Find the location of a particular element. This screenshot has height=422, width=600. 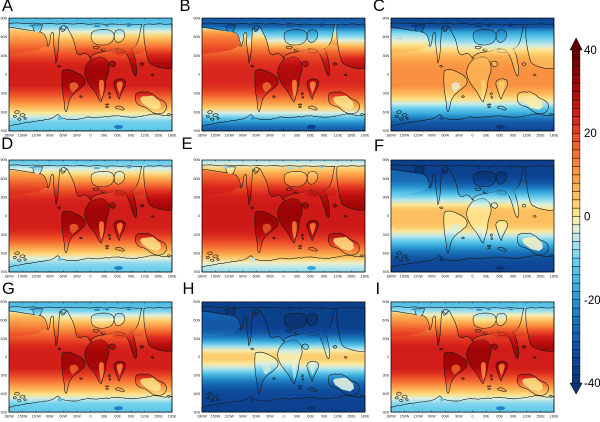

svg-text: -20 is located at coordinates (592, 301).